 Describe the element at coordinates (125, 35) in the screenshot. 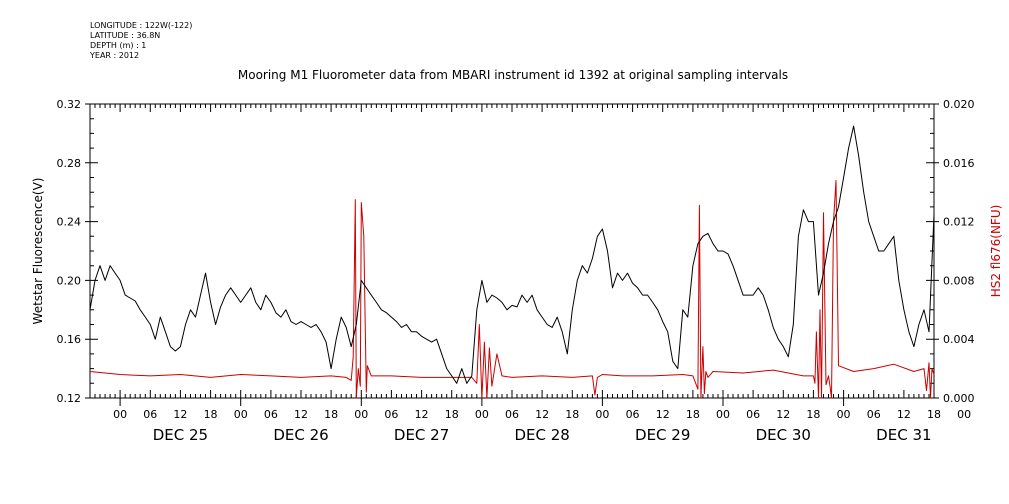

I see `meta-latitude: LATITUDE : 36.8N` at that location.